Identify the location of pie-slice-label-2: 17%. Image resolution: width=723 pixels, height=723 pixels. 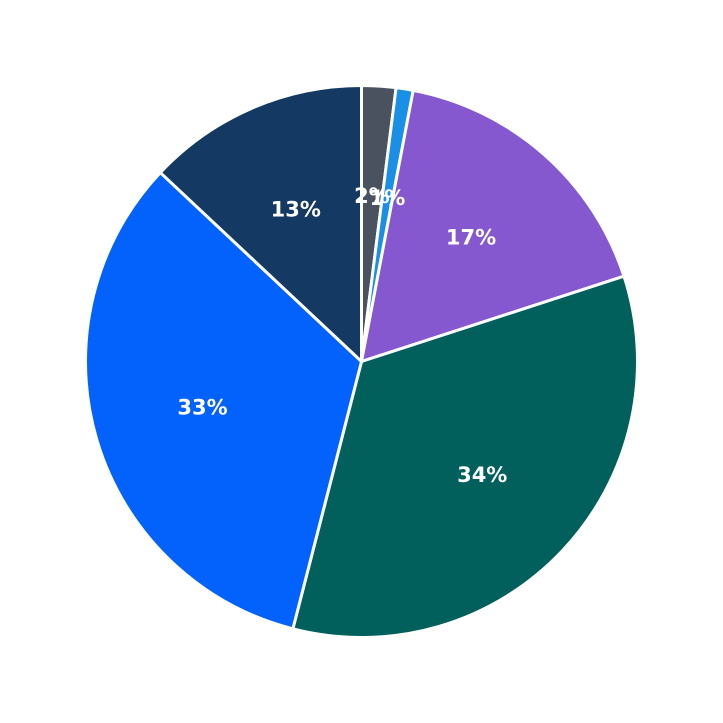
(471, 237).